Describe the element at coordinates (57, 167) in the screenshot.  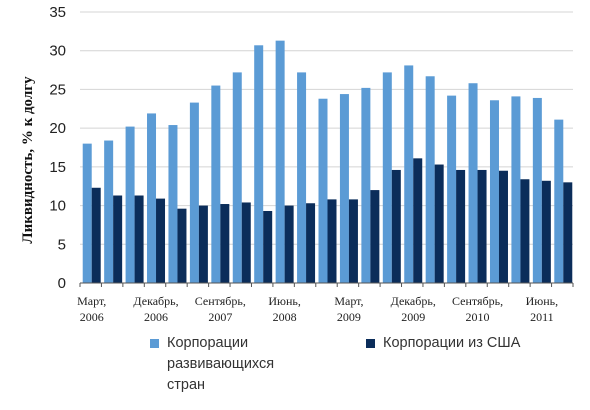
I see `y-tick-label: 15` at that location.